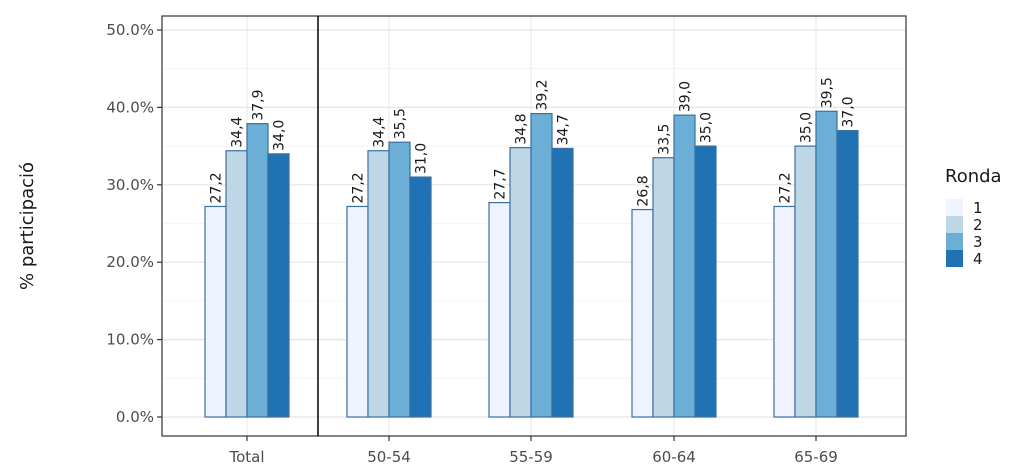  What do you see at coordinates (130, 30) in the screenshot?
I see `y-tick-label: 50.0%` at bounding box center [130, 30].